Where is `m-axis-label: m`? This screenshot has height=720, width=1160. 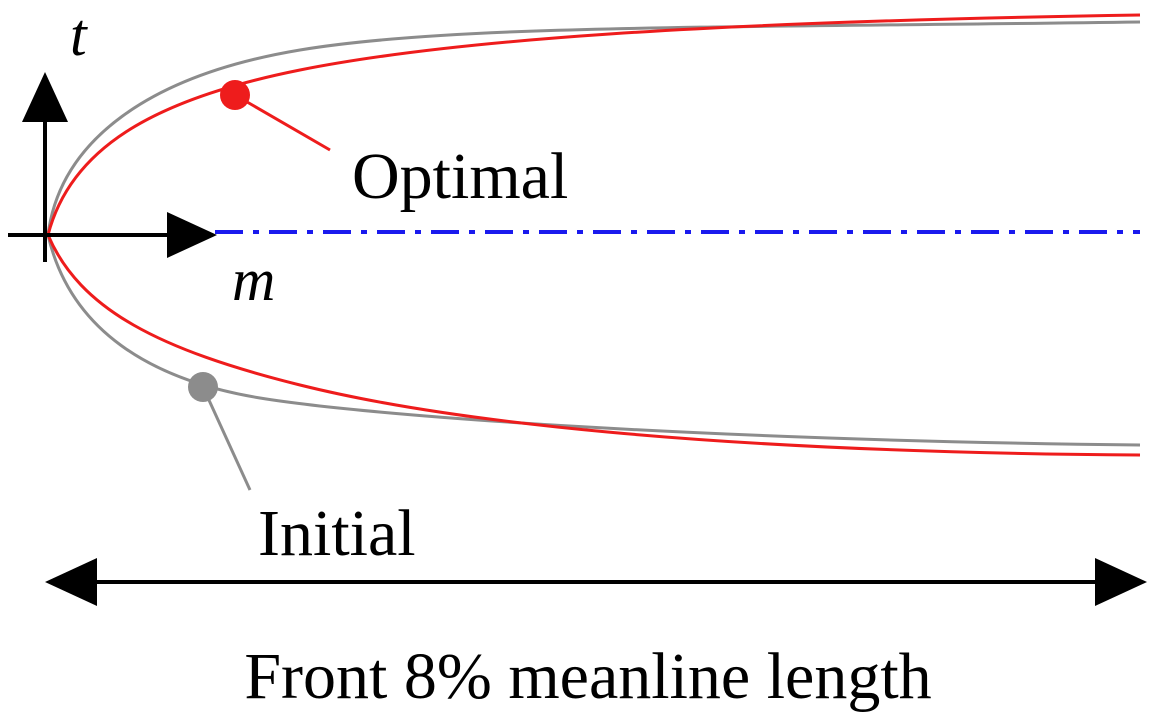 m-axis-label: m is located at coordinates (253, 280).